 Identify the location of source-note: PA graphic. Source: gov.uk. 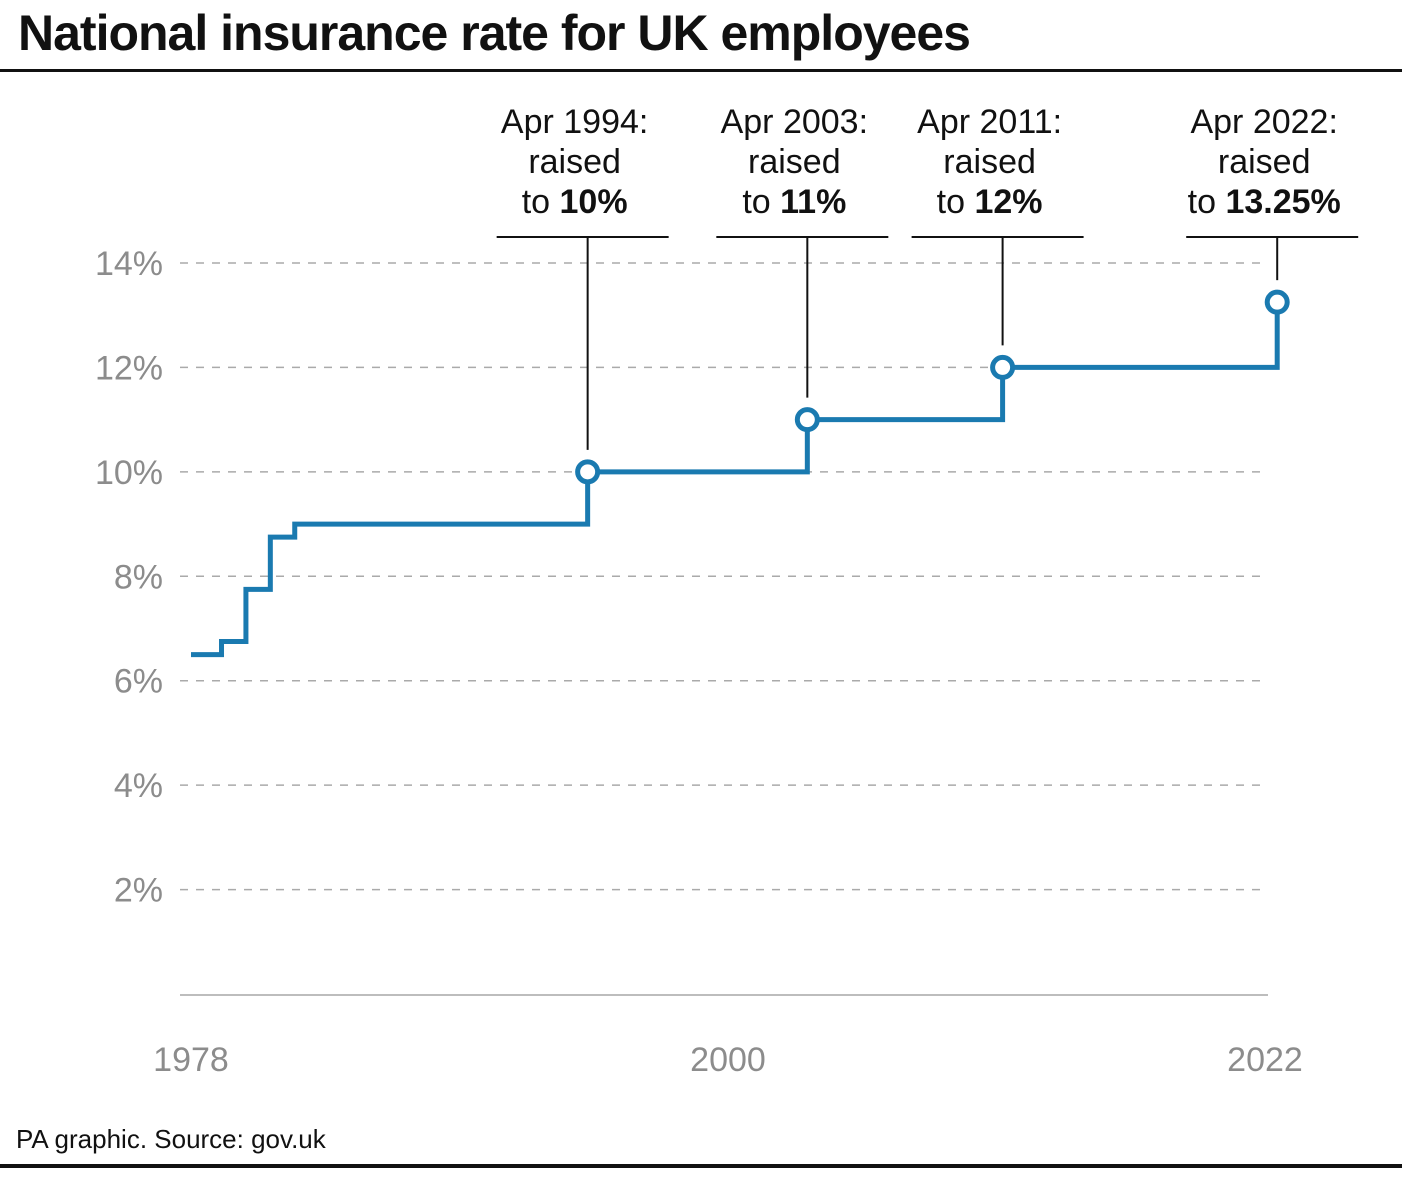
(171, 1139).